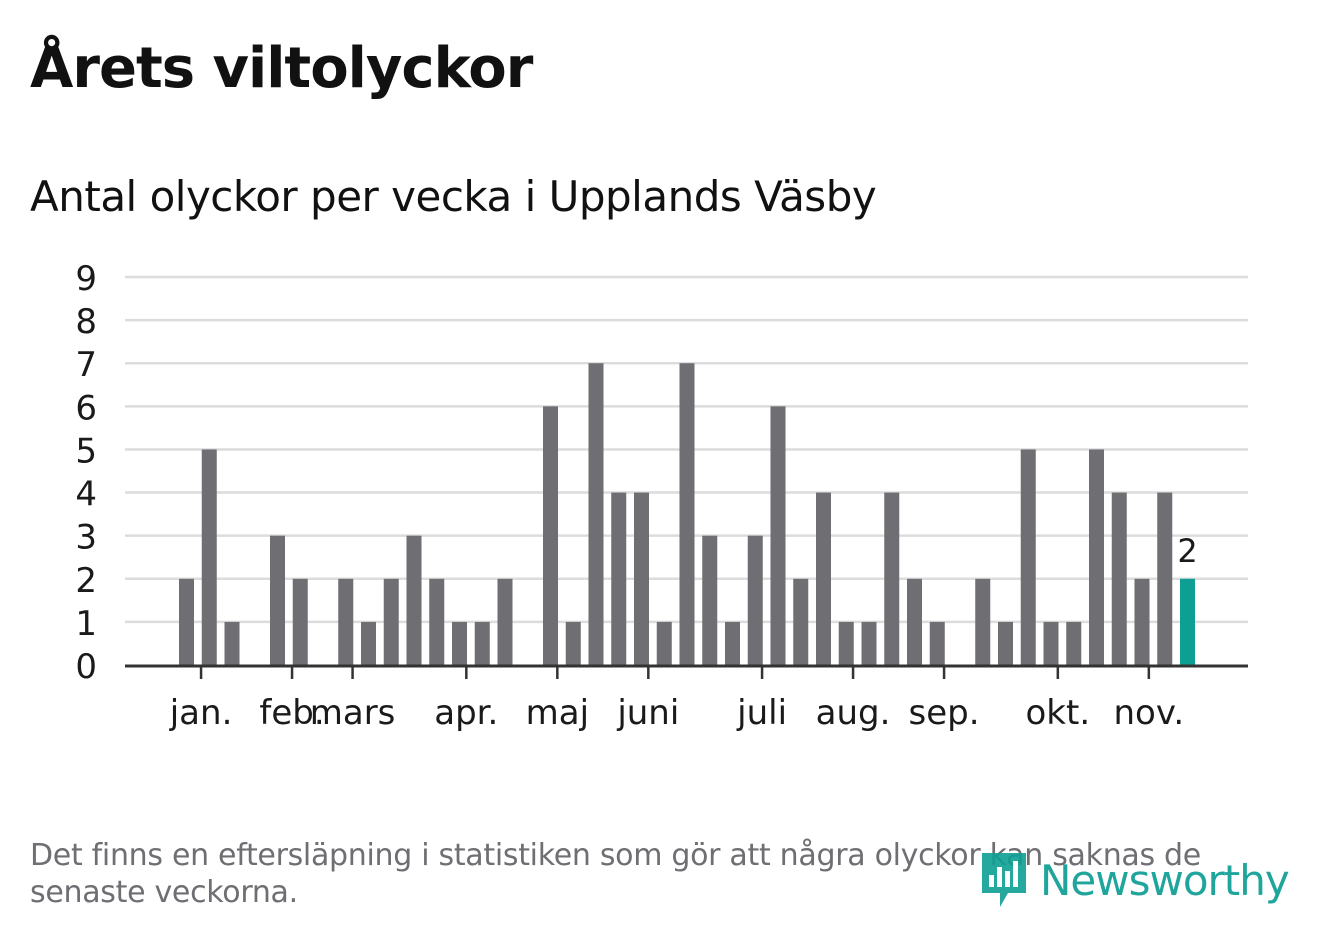  What do you see at coordinates (1187, 621) in the screenshot?
I see `highlighted-bar` at bounding box center [1187, 621].